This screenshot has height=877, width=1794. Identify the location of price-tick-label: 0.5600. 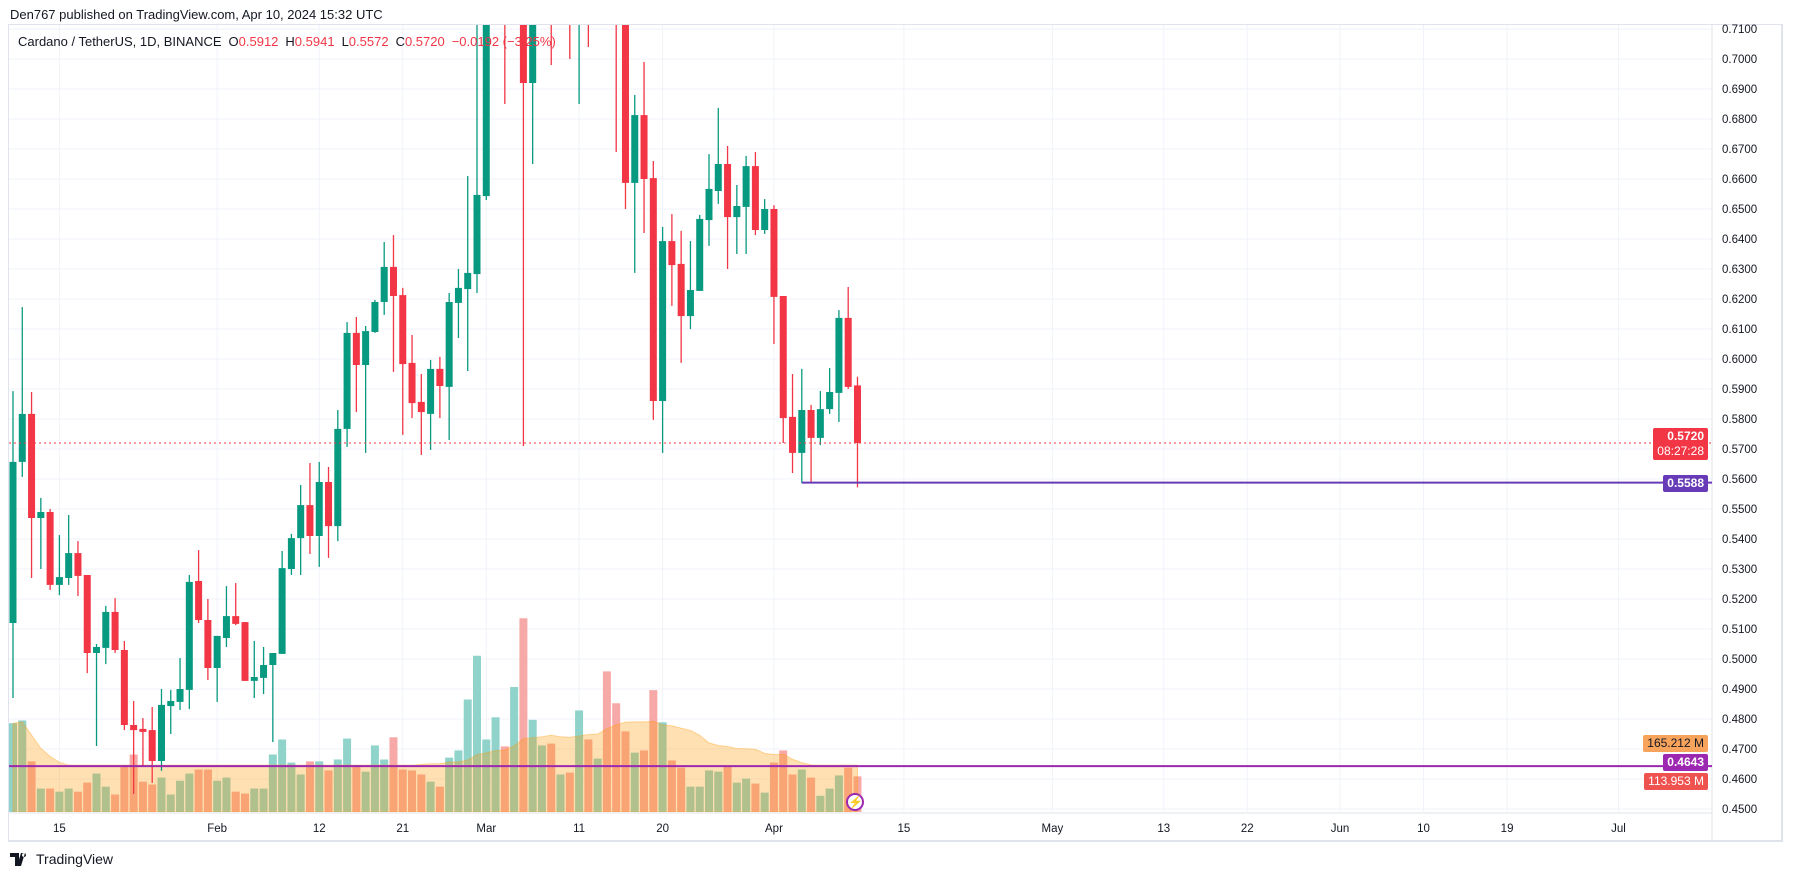
(1739, 480).